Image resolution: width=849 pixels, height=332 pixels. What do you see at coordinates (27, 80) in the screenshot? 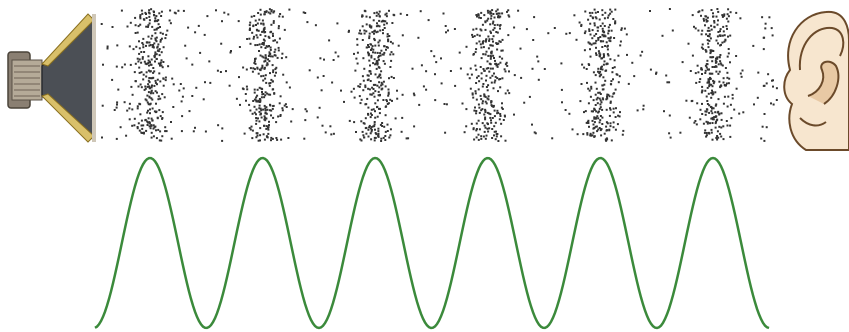
I see `speaker-coil` at bounding box center [27, 80].